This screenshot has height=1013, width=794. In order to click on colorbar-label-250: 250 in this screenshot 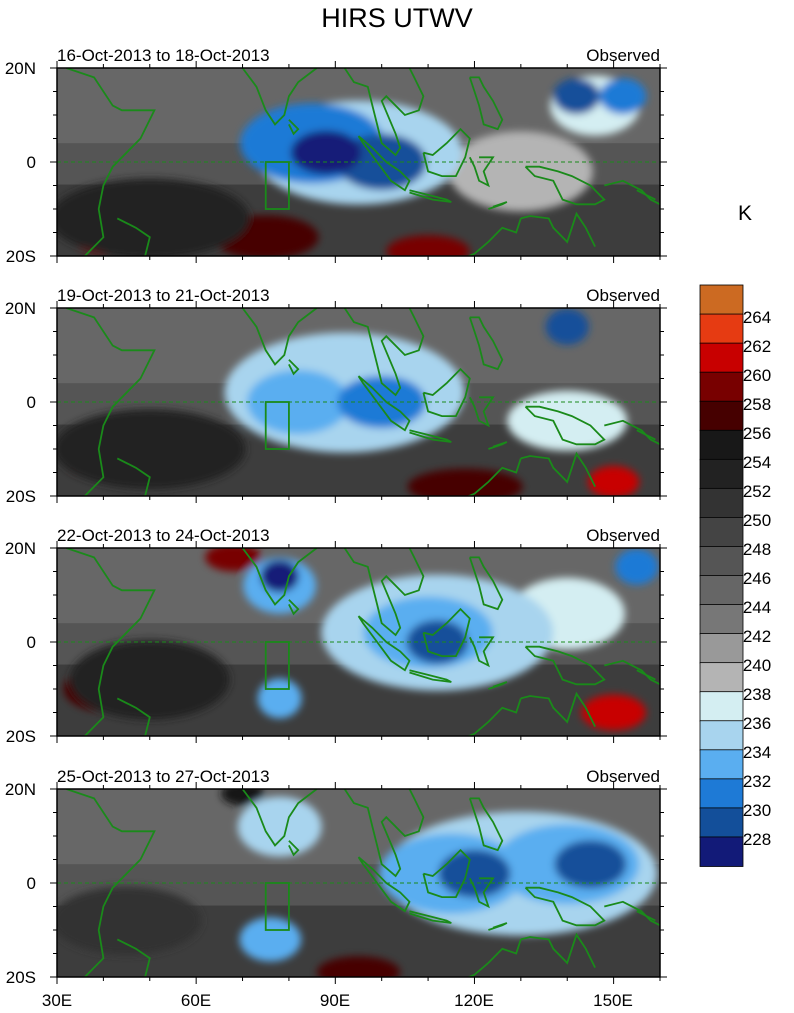, I will do `click(757, 520)`.